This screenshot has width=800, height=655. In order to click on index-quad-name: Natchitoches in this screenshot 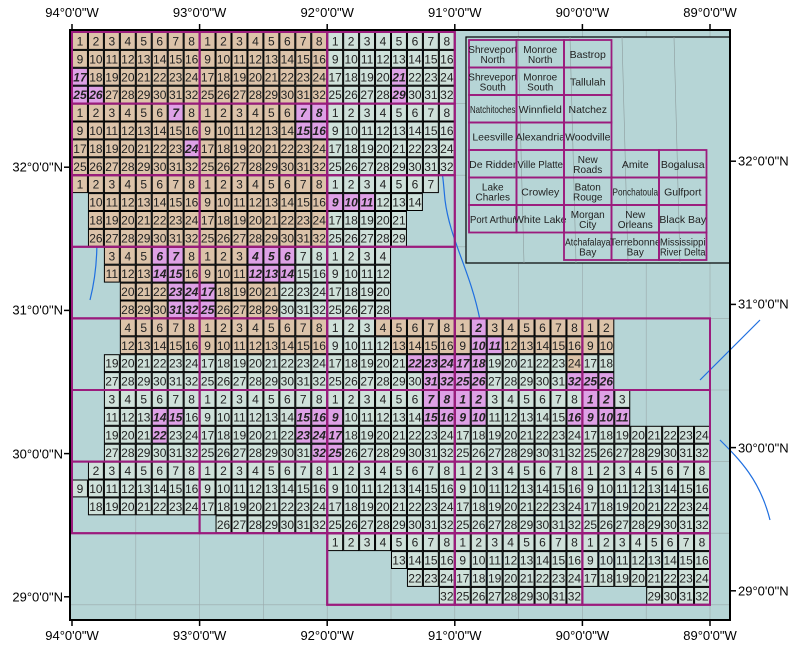, I will do `click(493, 110)`.